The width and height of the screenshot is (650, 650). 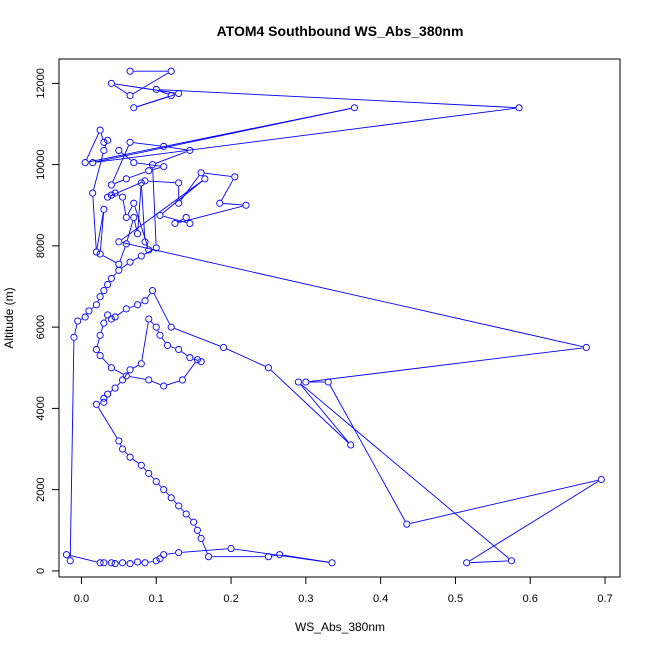 I want to click on x-axis-label: WS_Abs_380nm, so click(x=340, y=627).